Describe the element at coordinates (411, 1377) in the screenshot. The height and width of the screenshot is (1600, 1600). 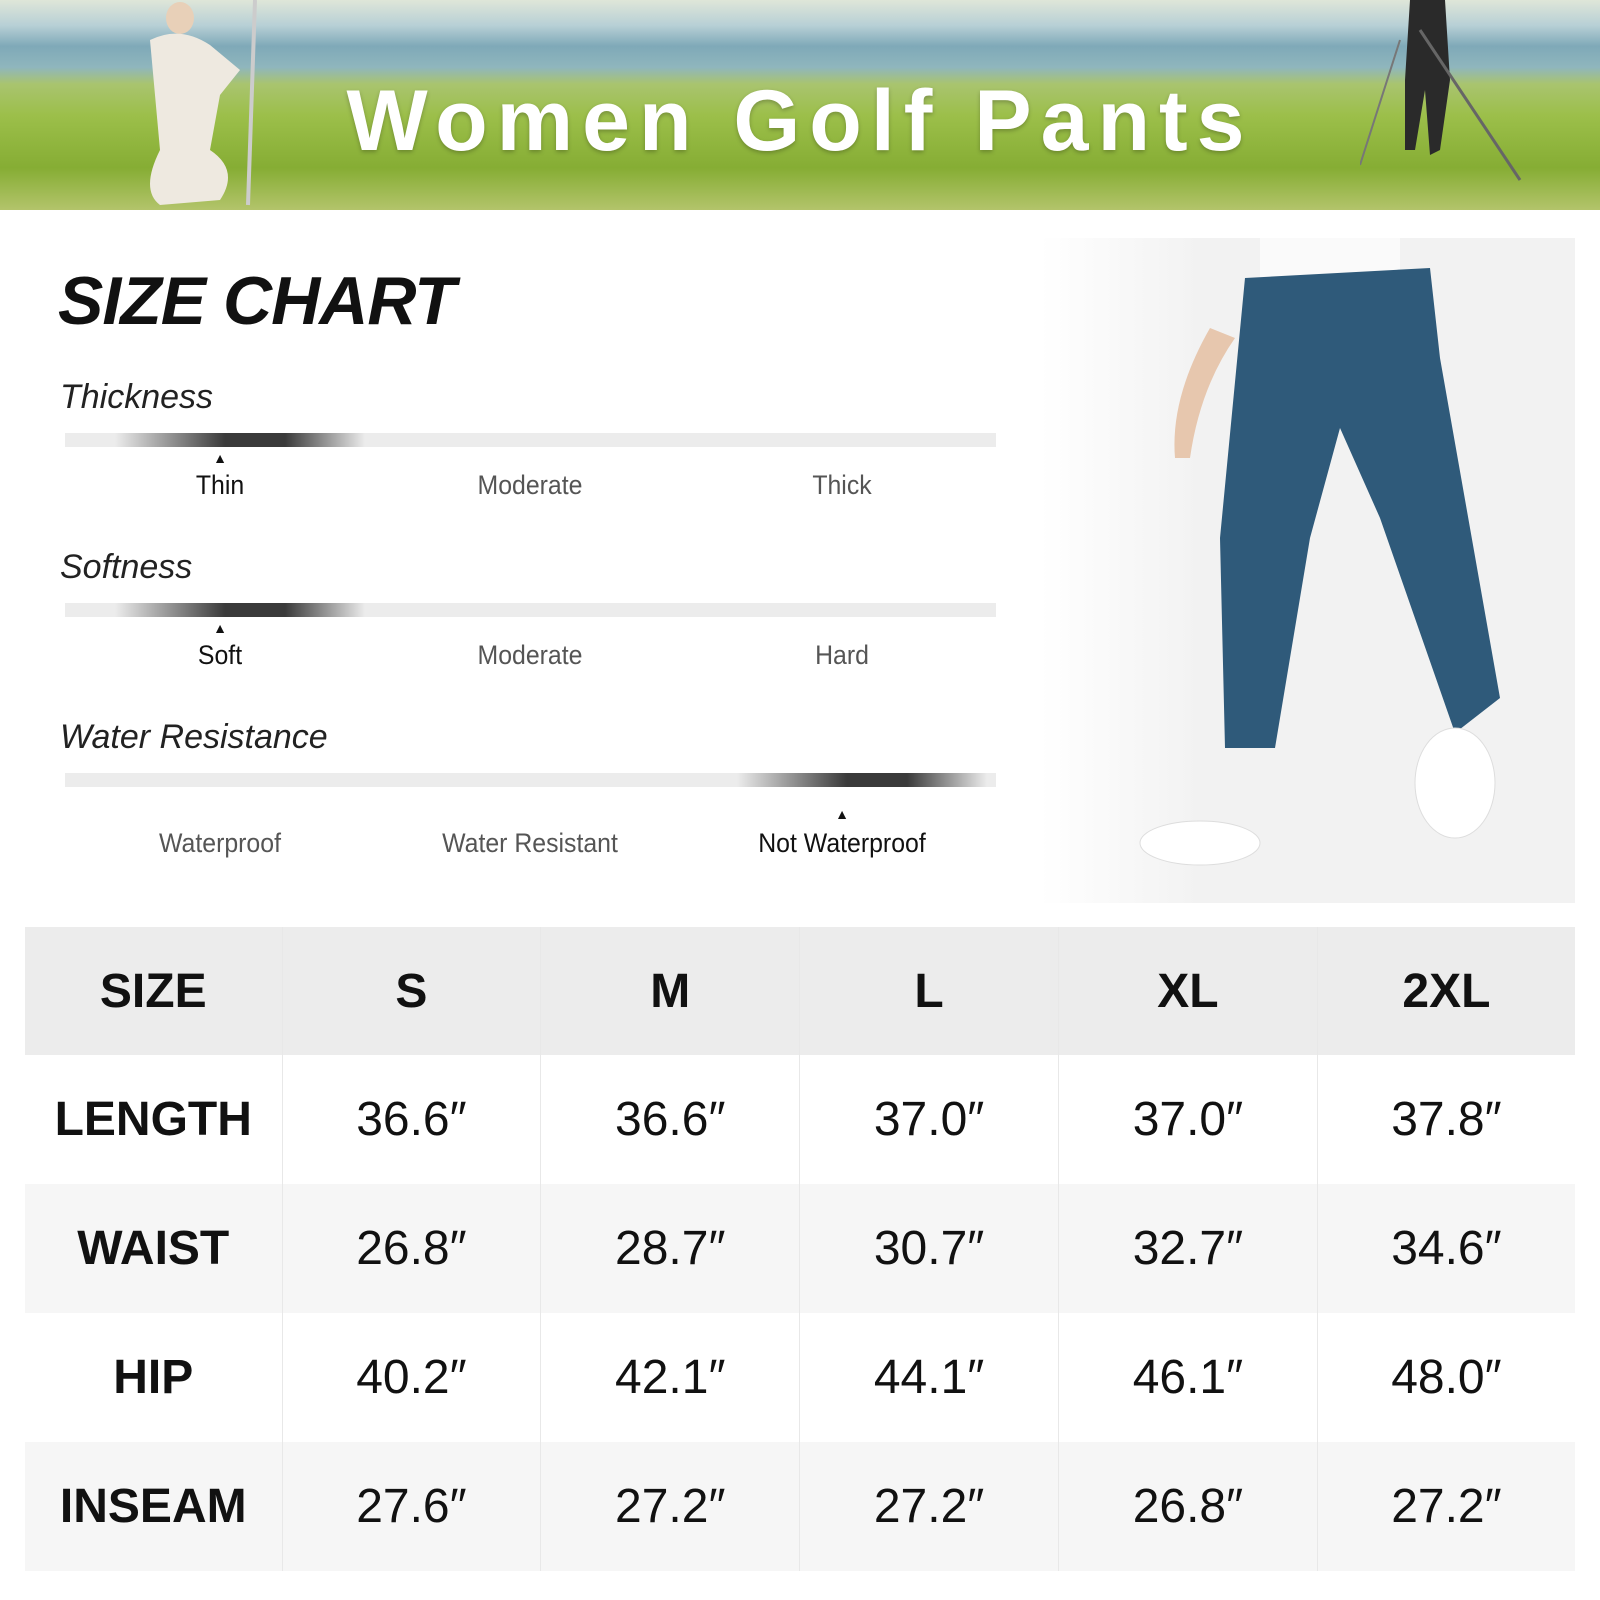
I see `value-cell: 40.2″` at that location.